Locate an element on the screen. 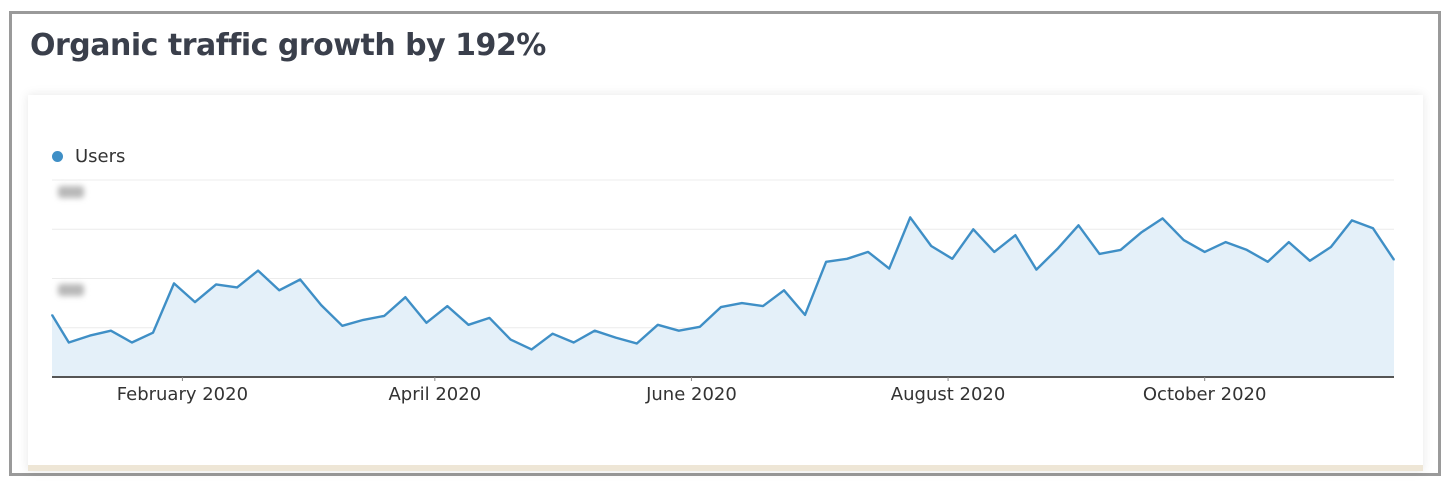  legend-label-users: Users is located at coordinates (100, 156).